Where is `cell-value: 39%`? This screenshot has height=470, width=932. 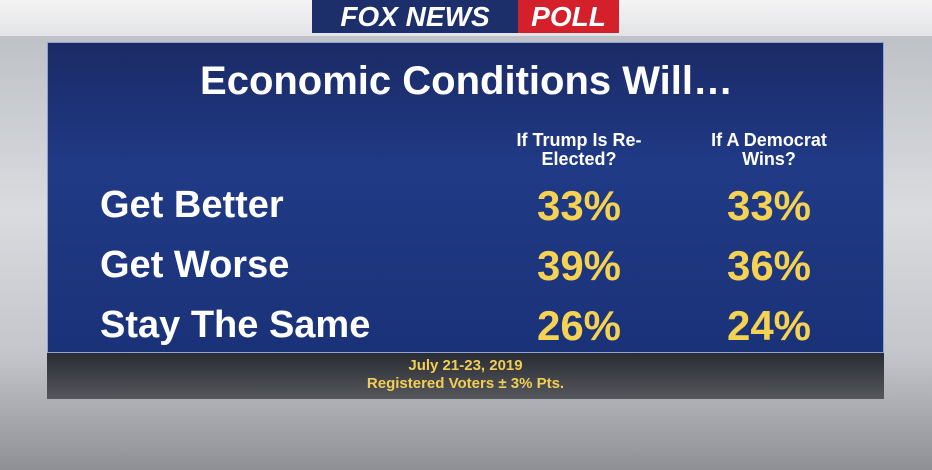 cell-value: 39% is located at coordinates (579, 265).